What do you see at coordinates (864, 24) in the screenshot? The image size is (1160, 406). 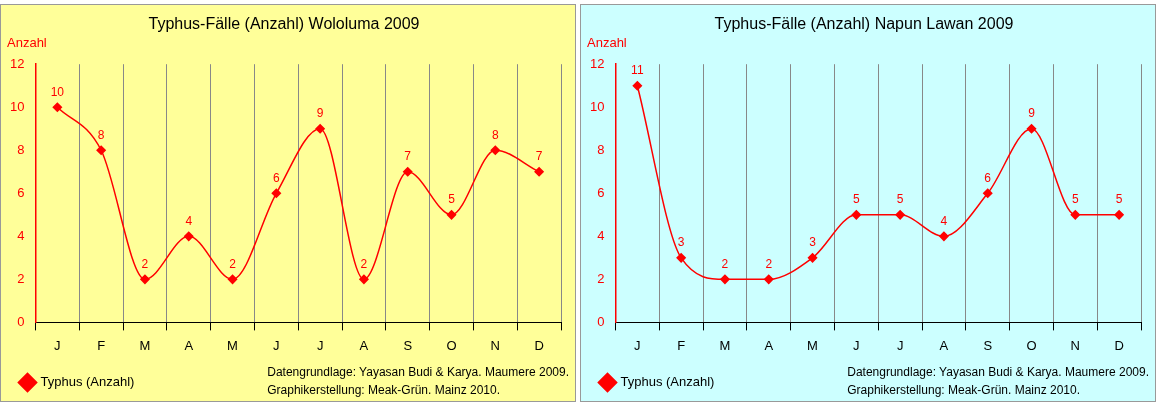 I see `chart-title: Typhus-Fälle (Anzahl) Napun Lawan 2009` at bounding box center [864, 24].